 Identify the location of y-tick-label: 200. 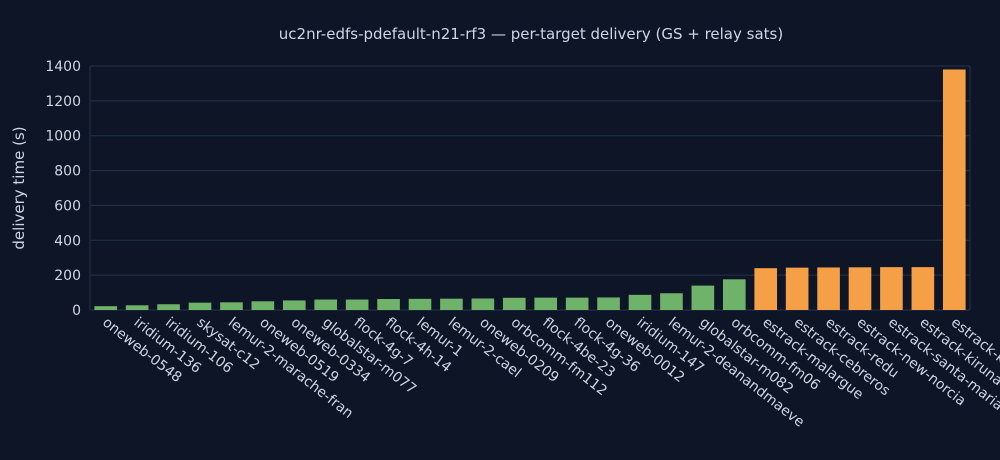
(67, 276).